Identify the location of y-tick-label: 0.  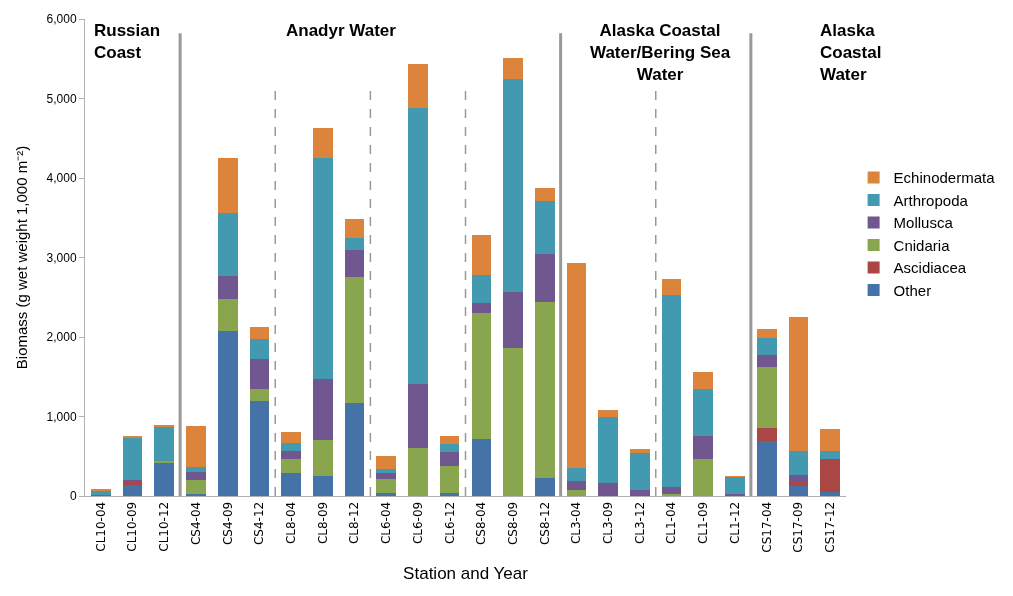
(73, 496).